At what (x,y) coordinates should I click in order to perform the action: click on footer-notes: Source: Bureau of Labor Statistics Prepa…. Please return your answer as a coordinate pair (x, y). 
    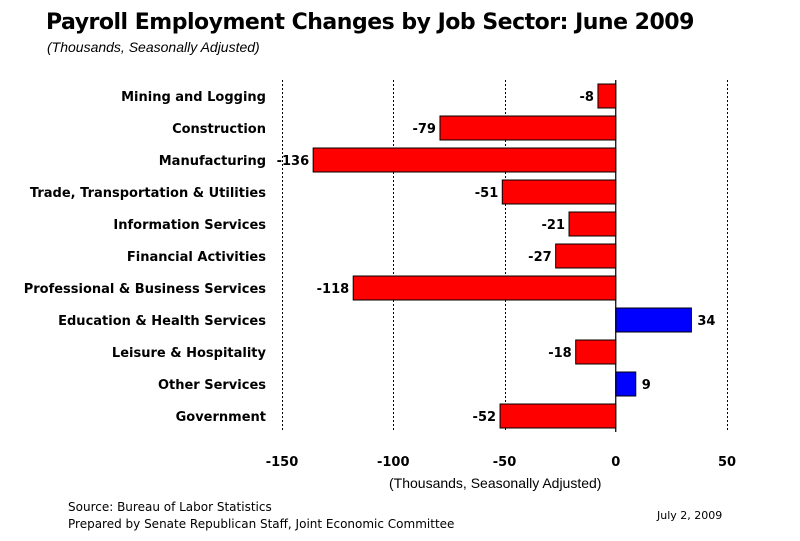
    Looking at the image, I should click on (261, 516).